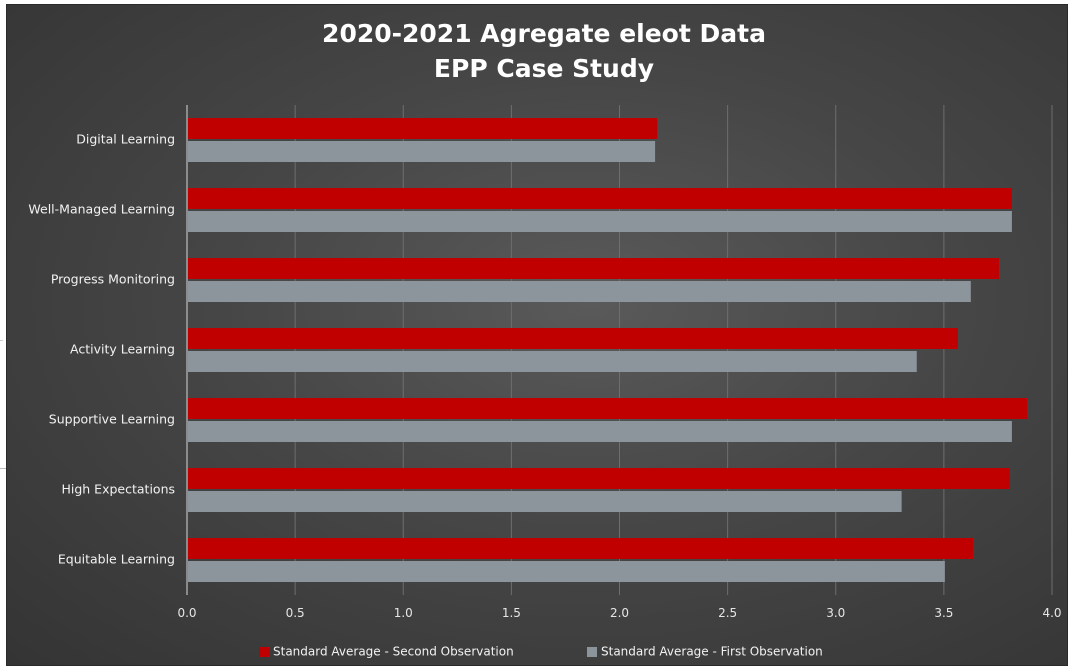 The image size is (1071, 669). Describe the element at coordinates (835, 613) in the screenshot. I see `x-tick-label: 3.0` at that location.